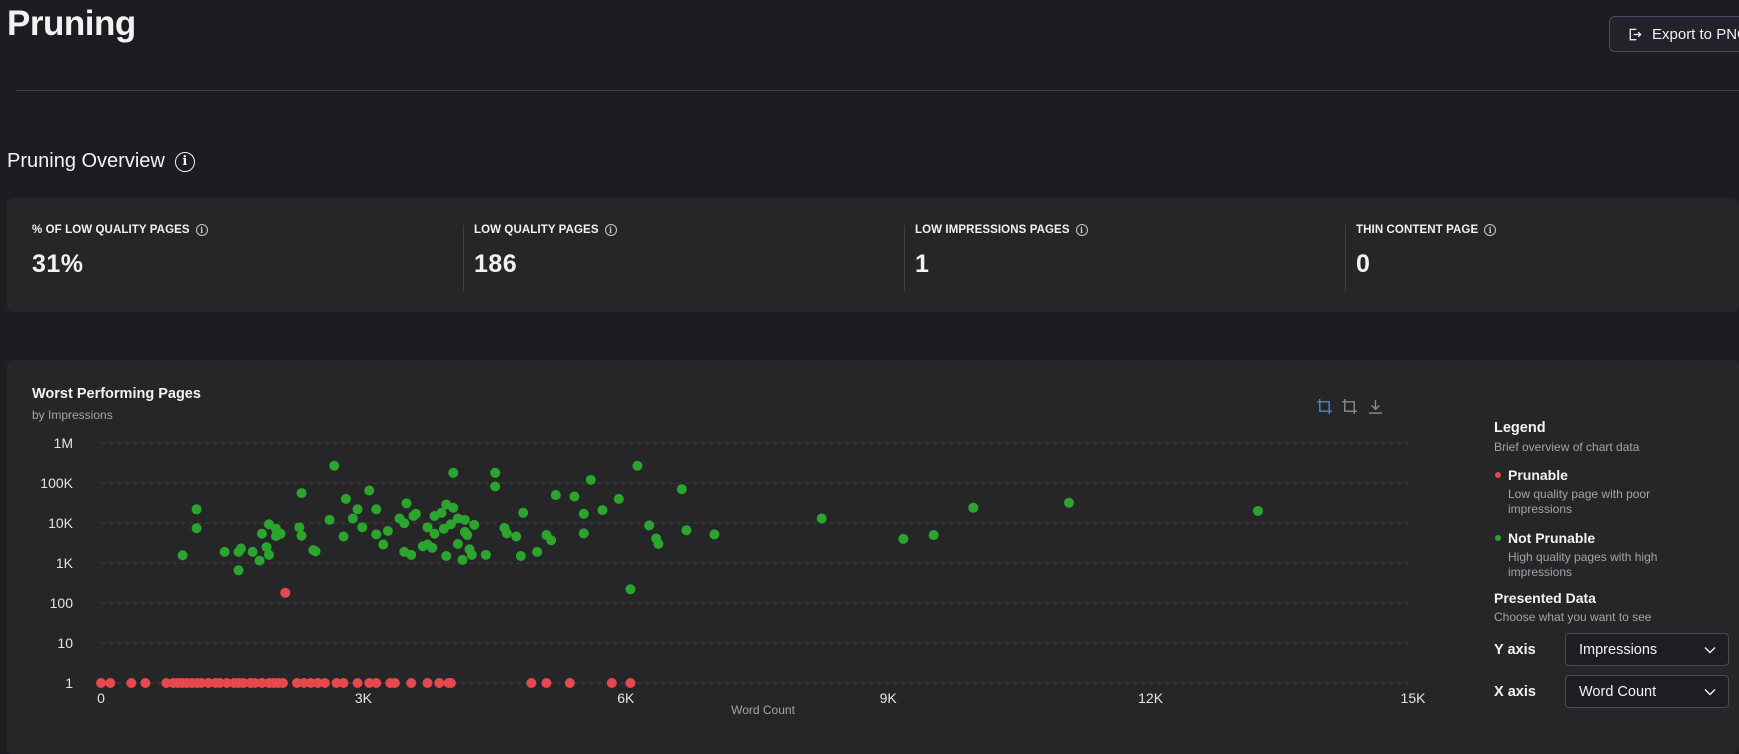 The height and width of the screenshot is (754, 1739). What do you see at coordinates (1647, 691) in the screenshot?
I see `x-axis-select: Word Count` at bounding box center [1647, 691].